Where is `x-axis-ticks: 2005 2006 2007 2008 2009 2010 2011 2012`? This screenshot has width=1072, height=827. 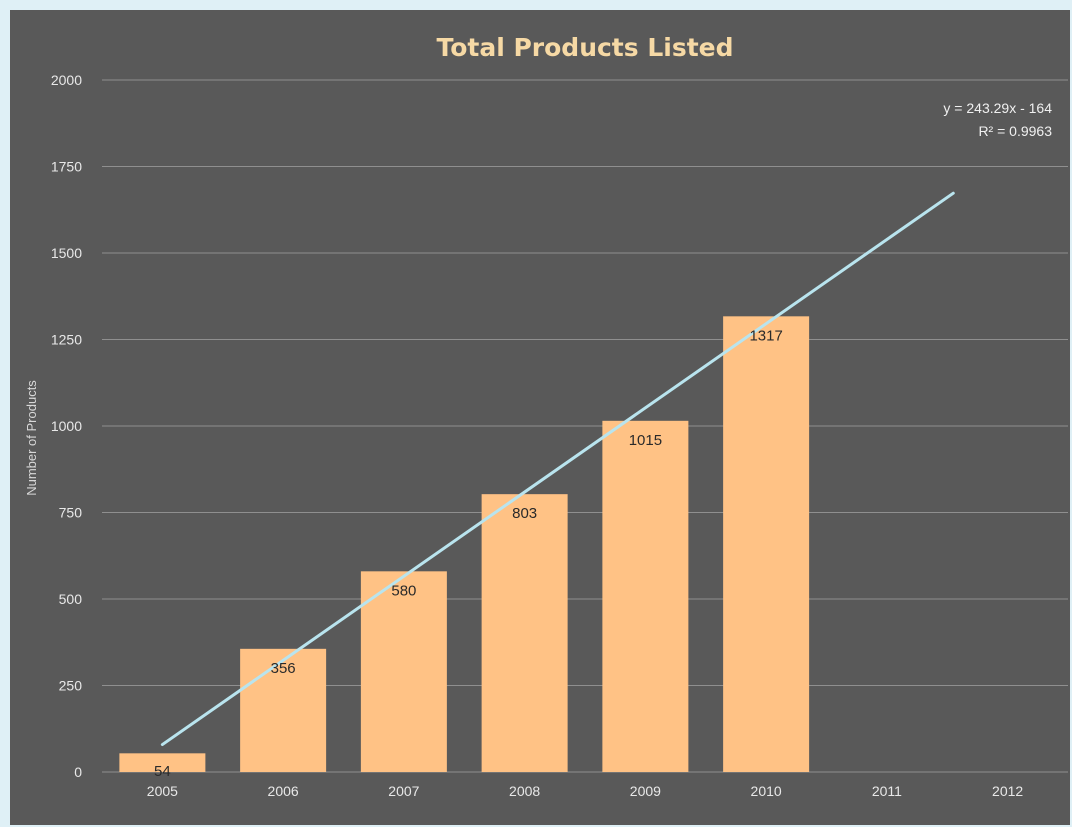 x-axis-ticks: 2005 2006 2007 2008 2009 2010 2011 2012 is located at coordinates (585, 791).